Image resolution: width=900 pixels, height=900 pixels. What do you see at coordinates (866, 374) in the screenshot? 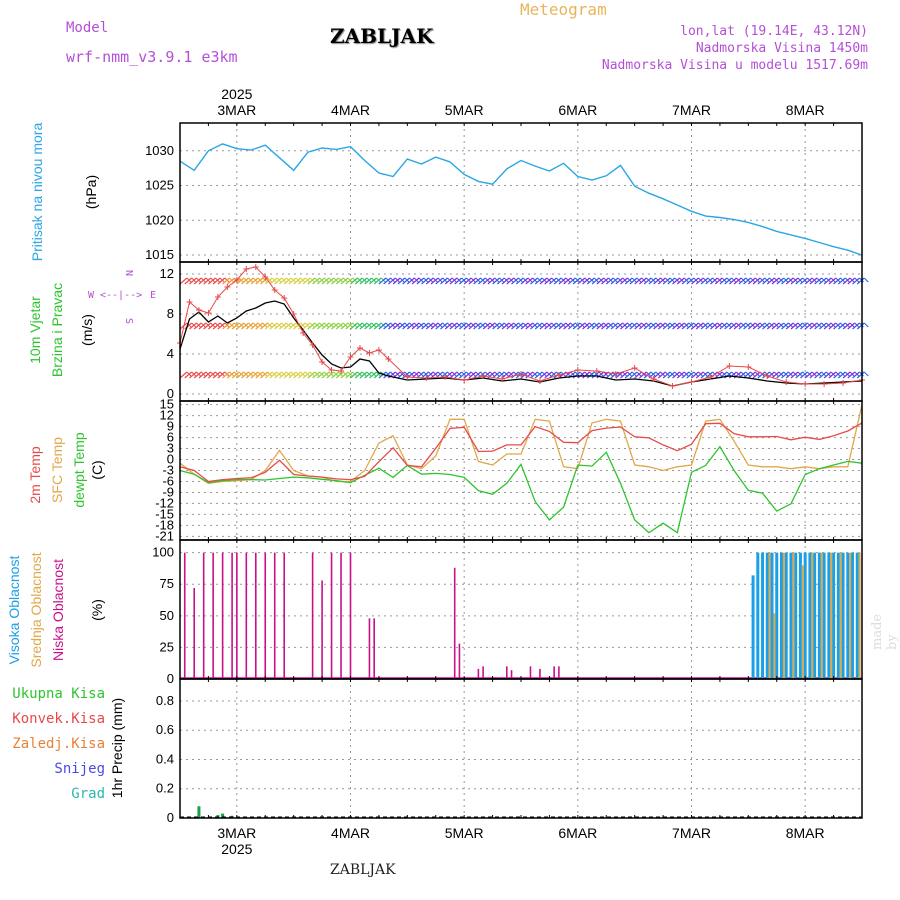
I see `wind-barb-flag` at bounding box center [866, 374].